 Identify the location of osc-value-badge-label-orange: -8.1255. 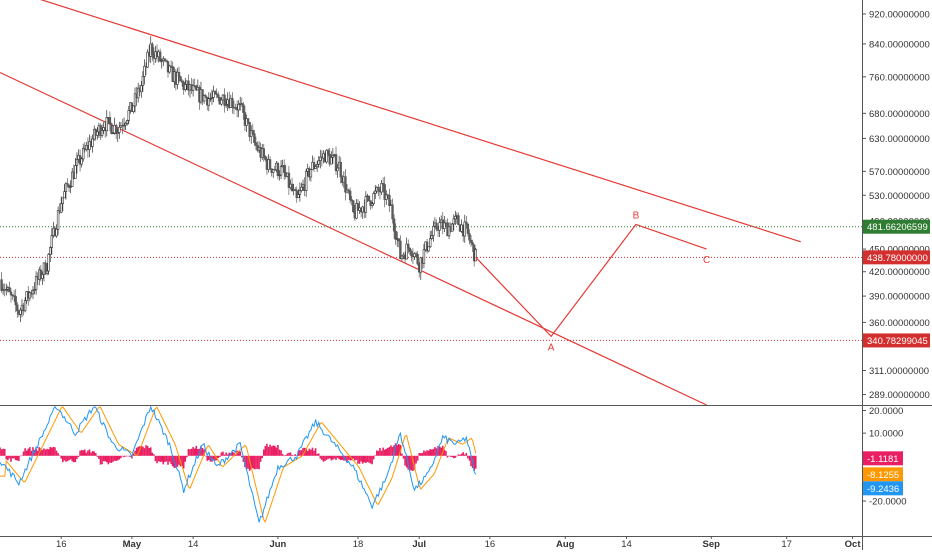
(883, 475).